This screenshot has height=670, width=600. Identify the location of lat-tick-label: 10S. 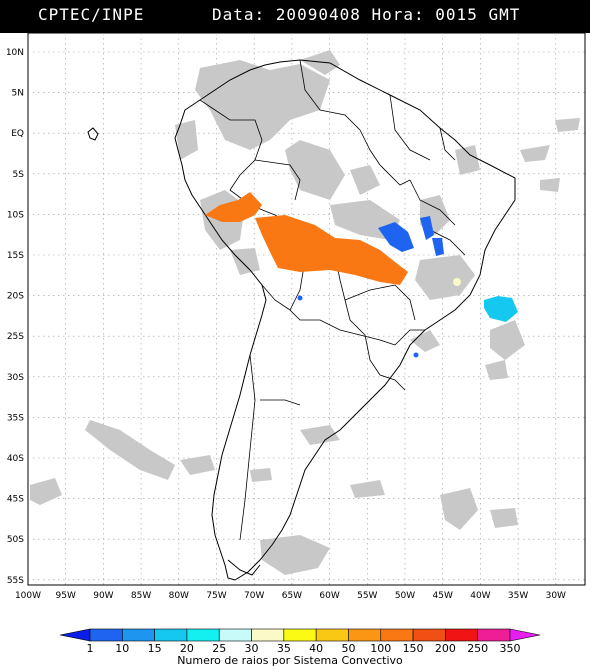
(15, 215).